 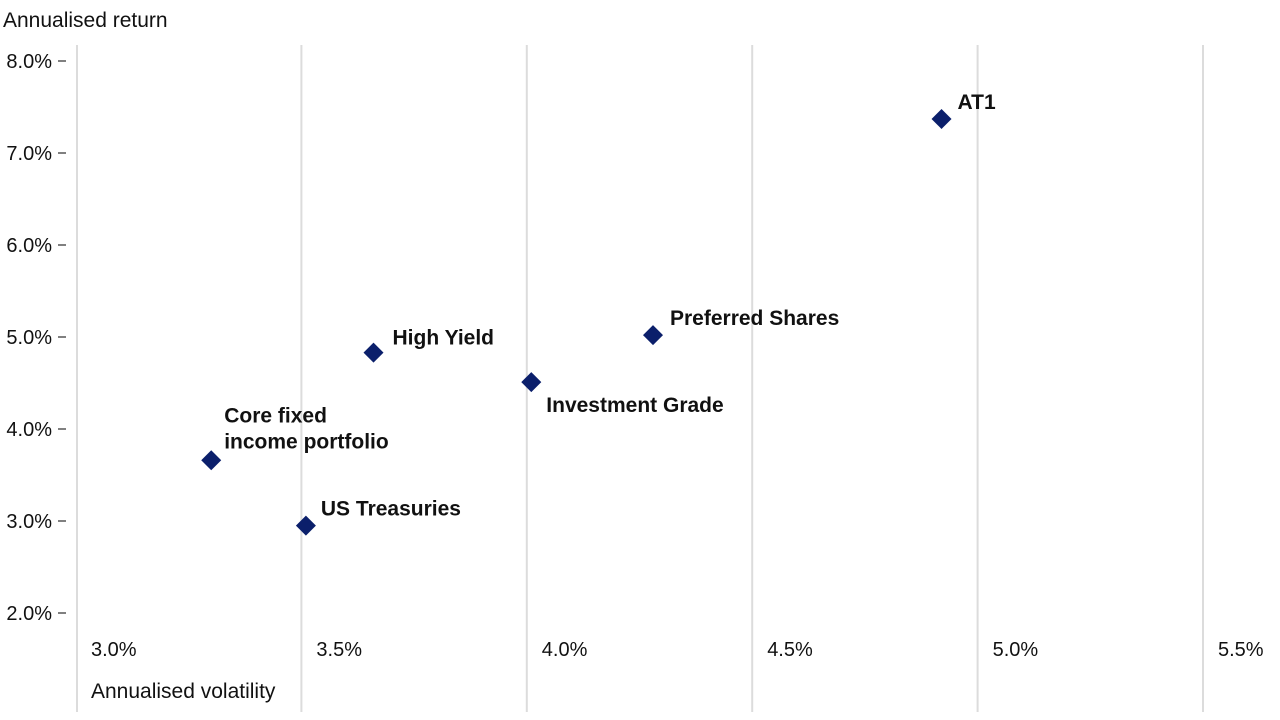 What do you see at coordinates (29, 430) in the screenshot?
I see `y-tick-label: 4.0%` at bounding box center [29, 430].